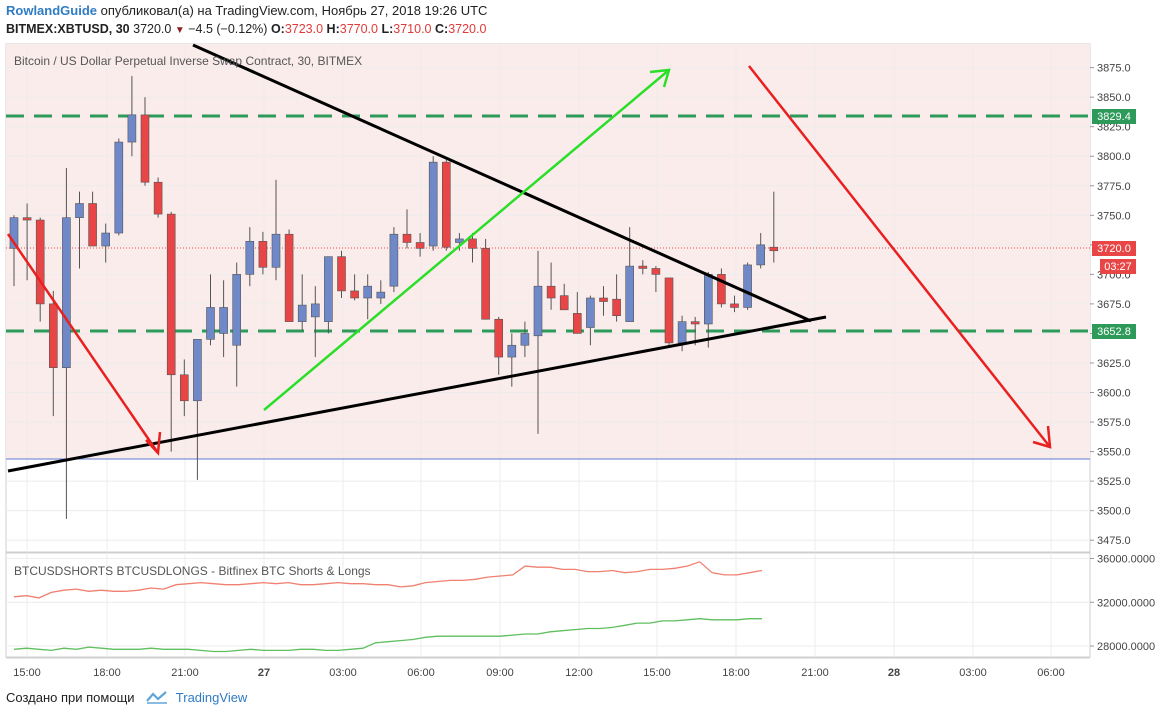 This screenshot has width=1168, height=719. I want to click on price-tick-label: 3625.0, so click(1114, 364).